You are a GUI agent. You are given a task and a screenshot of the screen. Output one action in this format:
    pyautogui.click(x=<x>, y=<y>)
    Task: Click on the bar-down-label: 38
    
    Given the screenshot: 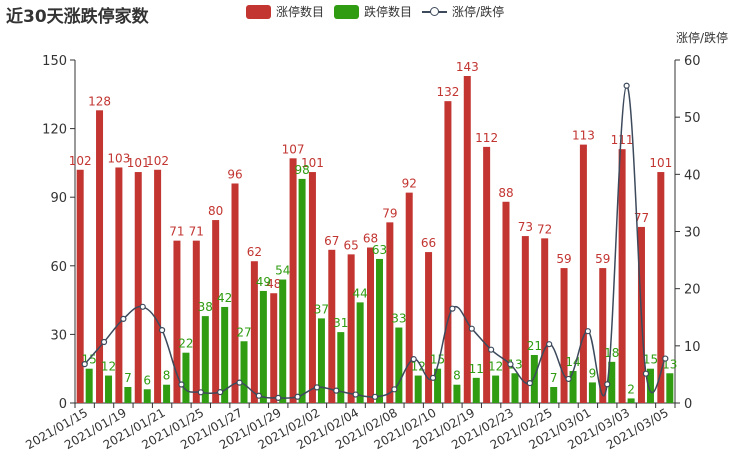 What is the action you would take?
    pyautogui.click(x=205, y=307)
    